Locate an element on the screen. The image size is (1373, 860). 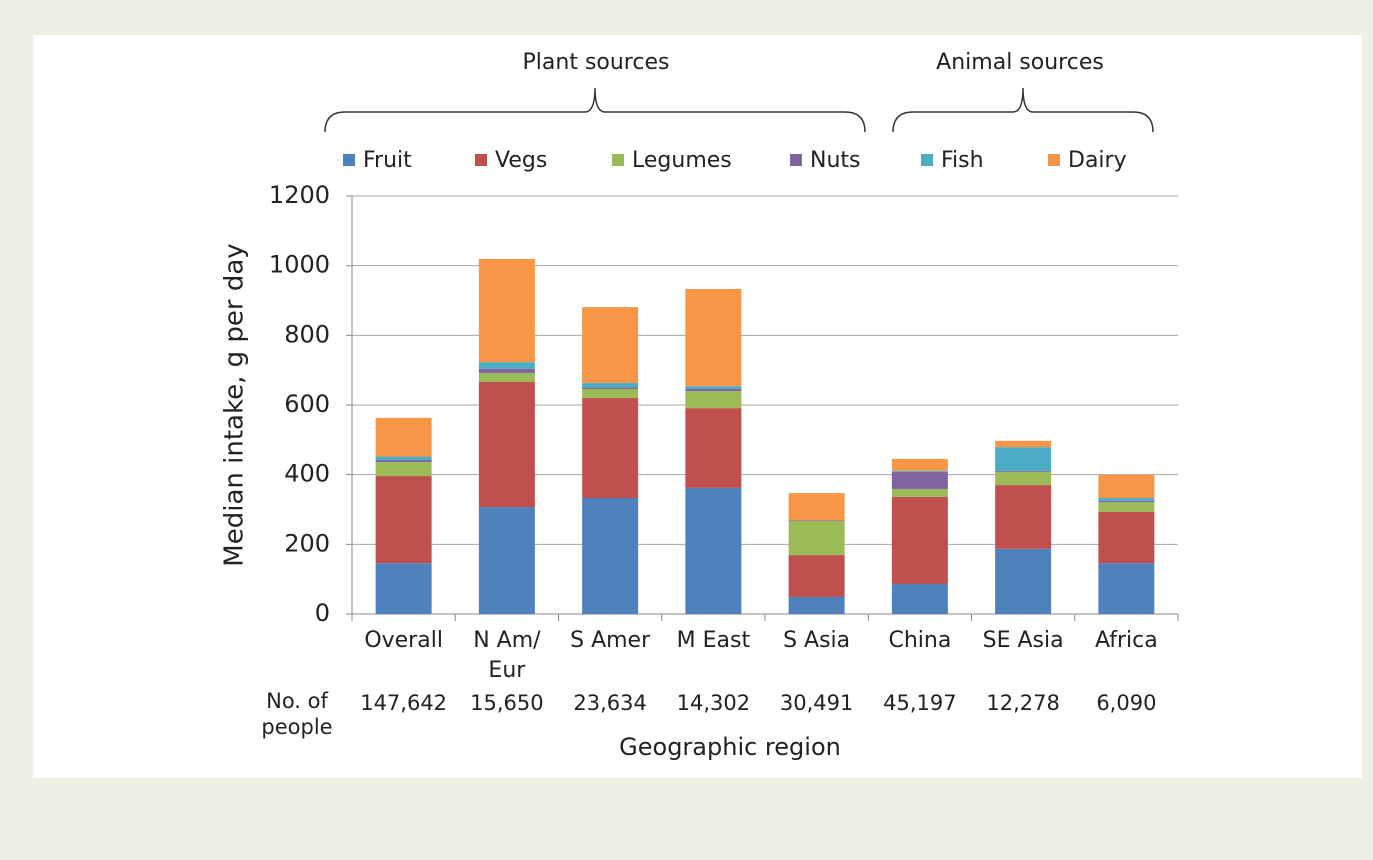
legend-label: Legumes is located at coordinates (682, 160).